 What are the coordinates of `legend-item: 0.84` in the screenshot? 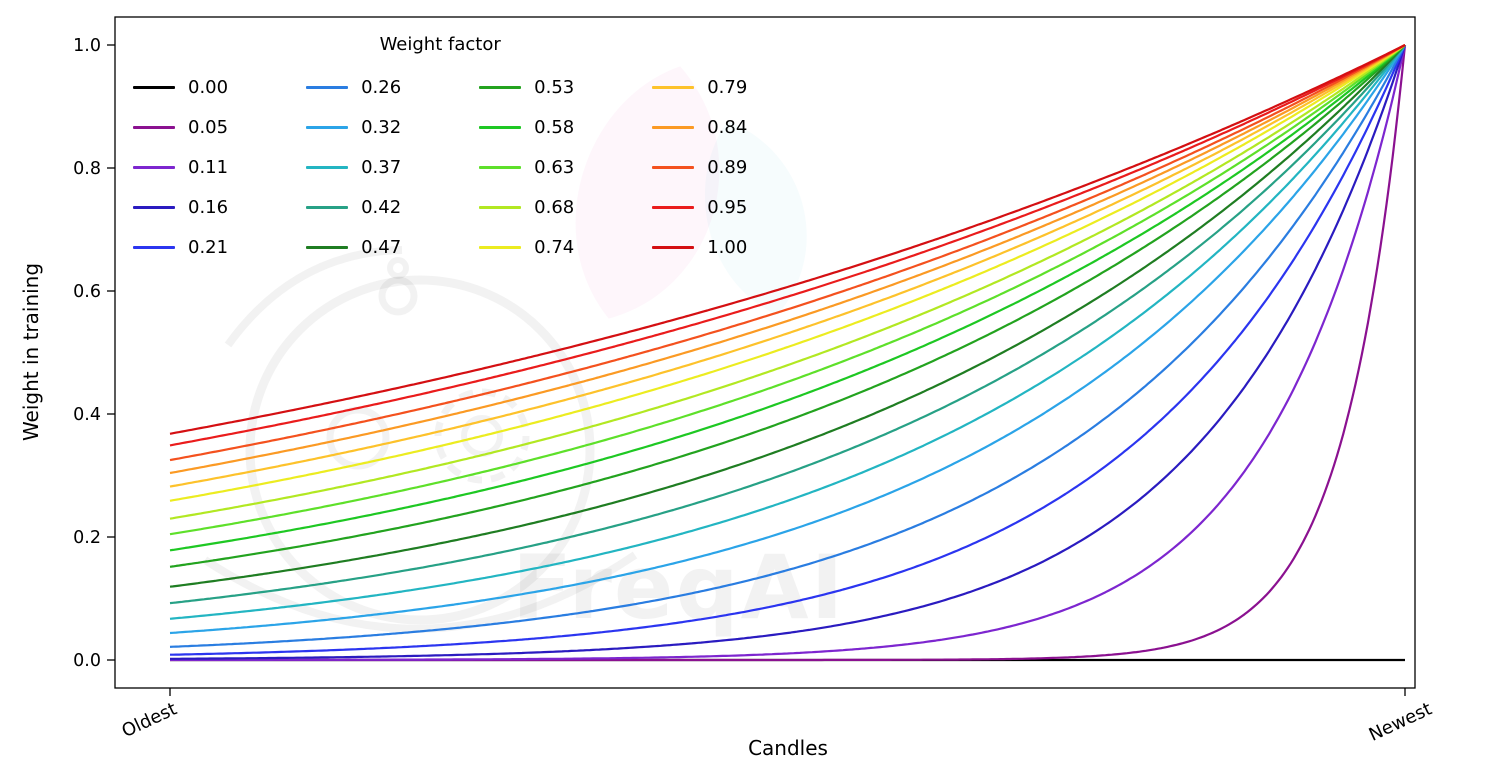 It's located at (699, 127).